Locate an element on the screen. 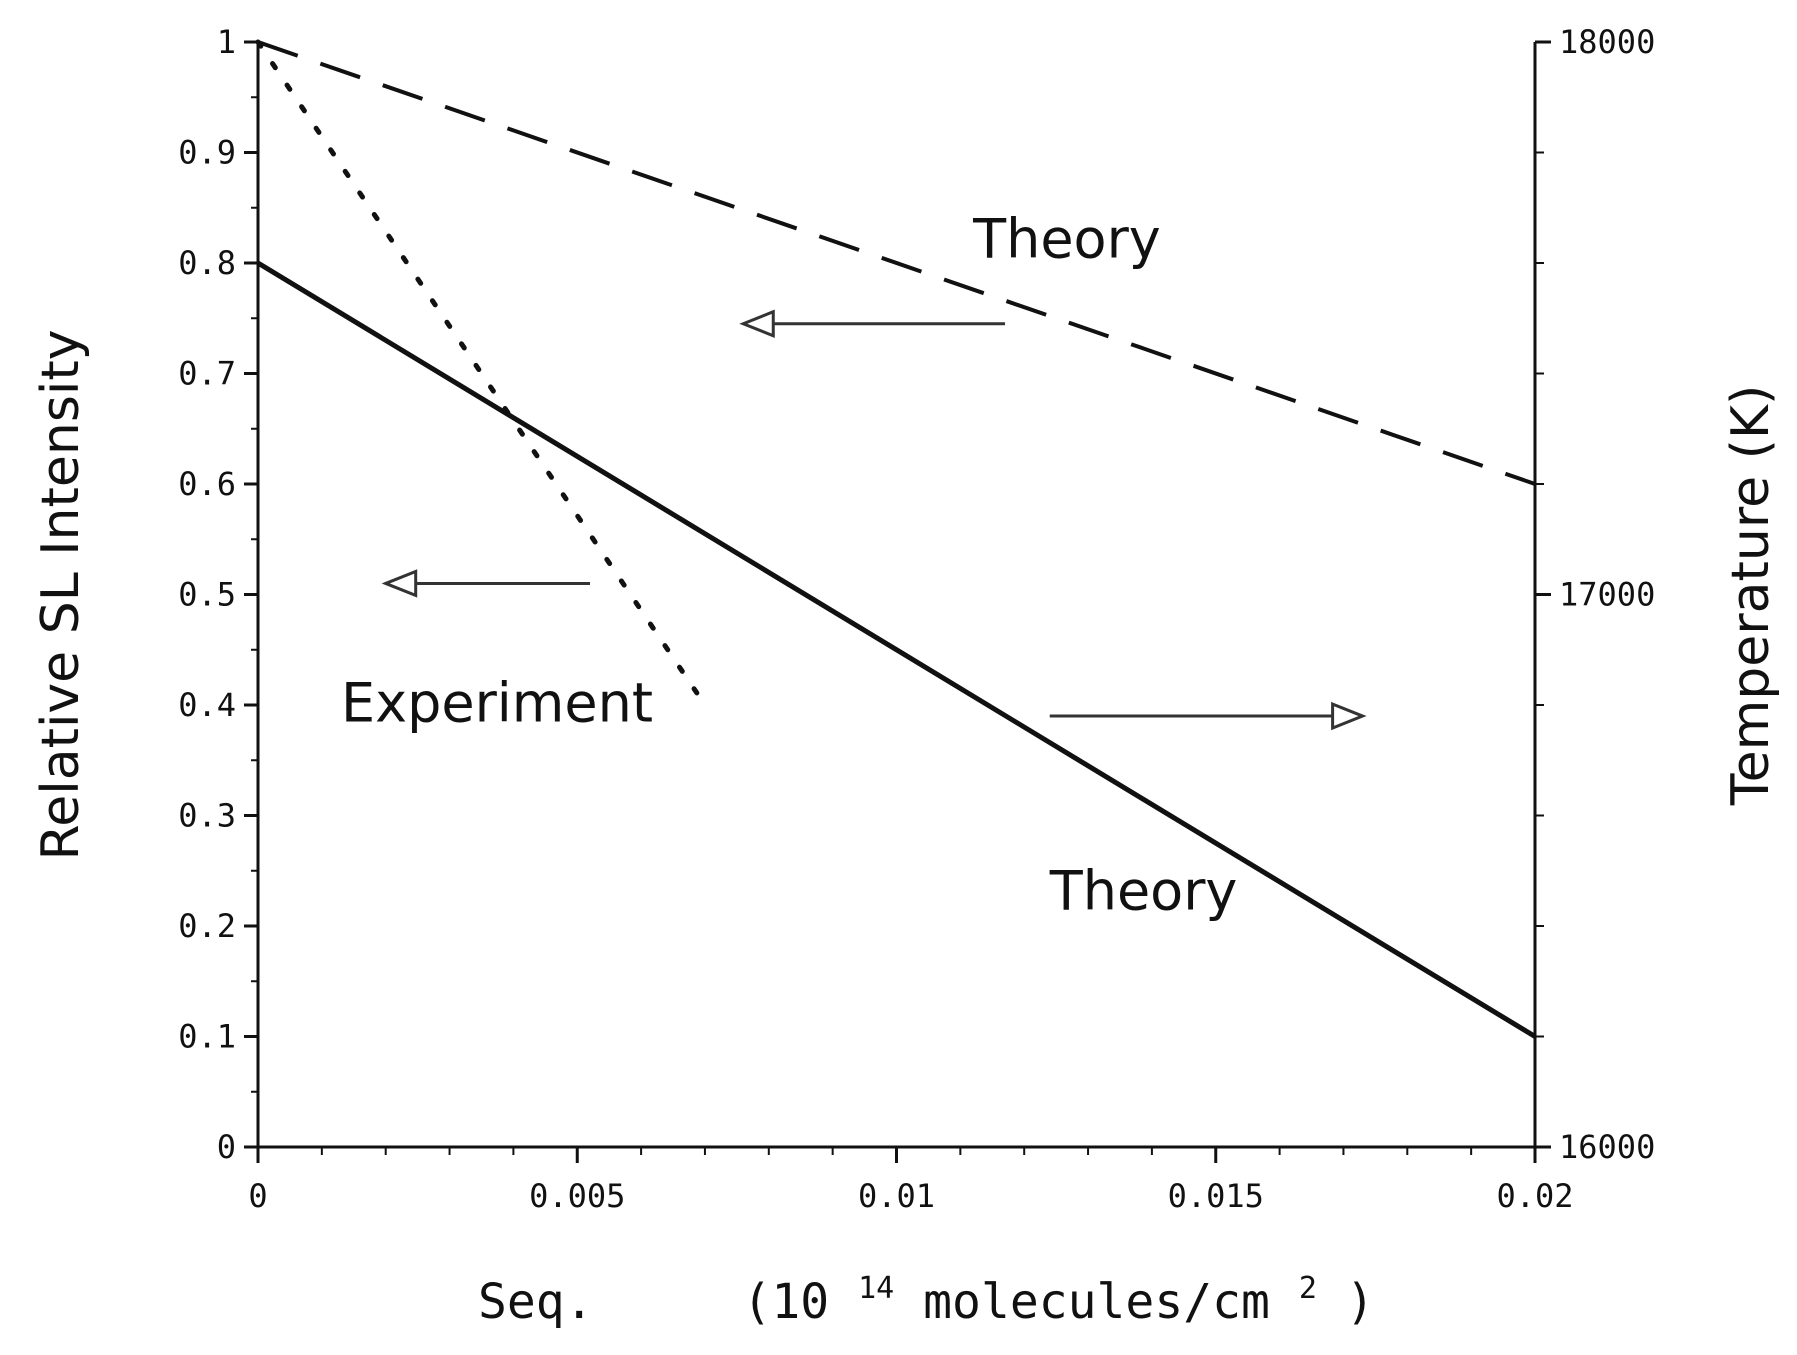  y-tick-label: 0.6 is located at coordinates (207, 484).